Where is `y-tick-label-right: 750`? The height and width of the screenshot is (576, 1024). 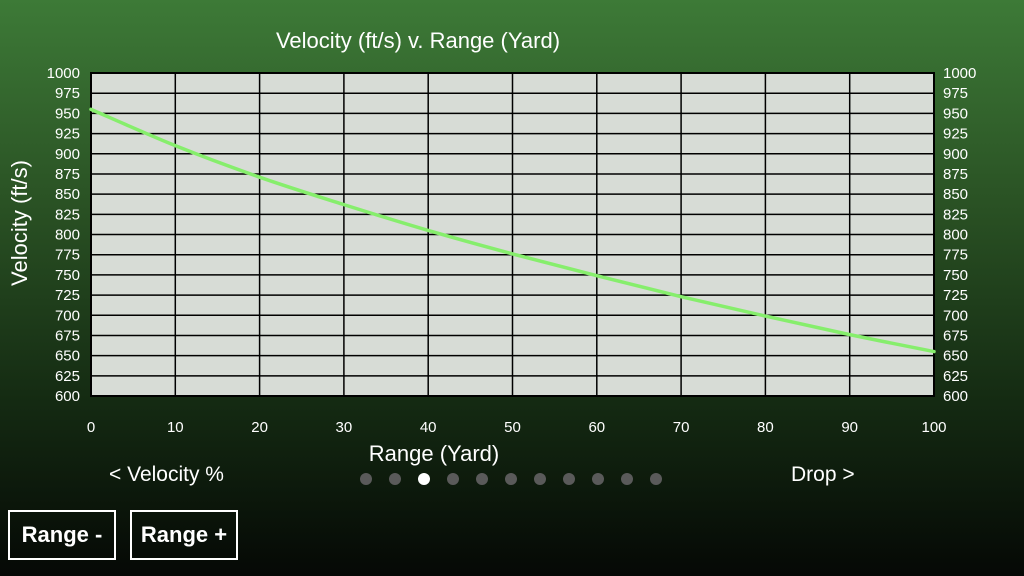 y-tick-label-right: 750 is located at coordinates (955, 275).